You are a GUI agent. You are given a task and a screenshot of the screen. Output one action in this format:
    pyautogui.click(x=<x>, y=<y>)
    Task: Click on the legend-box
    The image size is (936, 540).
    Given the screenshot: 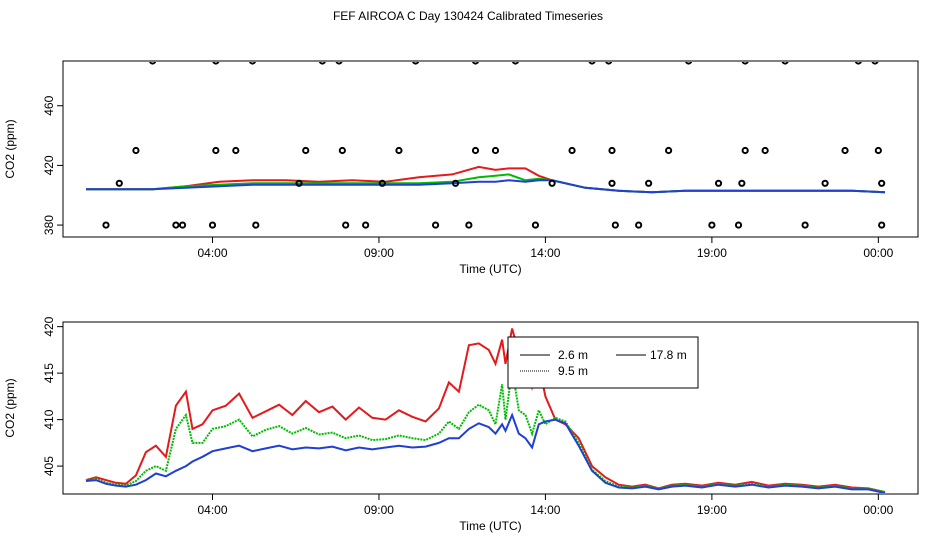 What is the action you would take?
    pyautogui.click(x=603, y=362)
    